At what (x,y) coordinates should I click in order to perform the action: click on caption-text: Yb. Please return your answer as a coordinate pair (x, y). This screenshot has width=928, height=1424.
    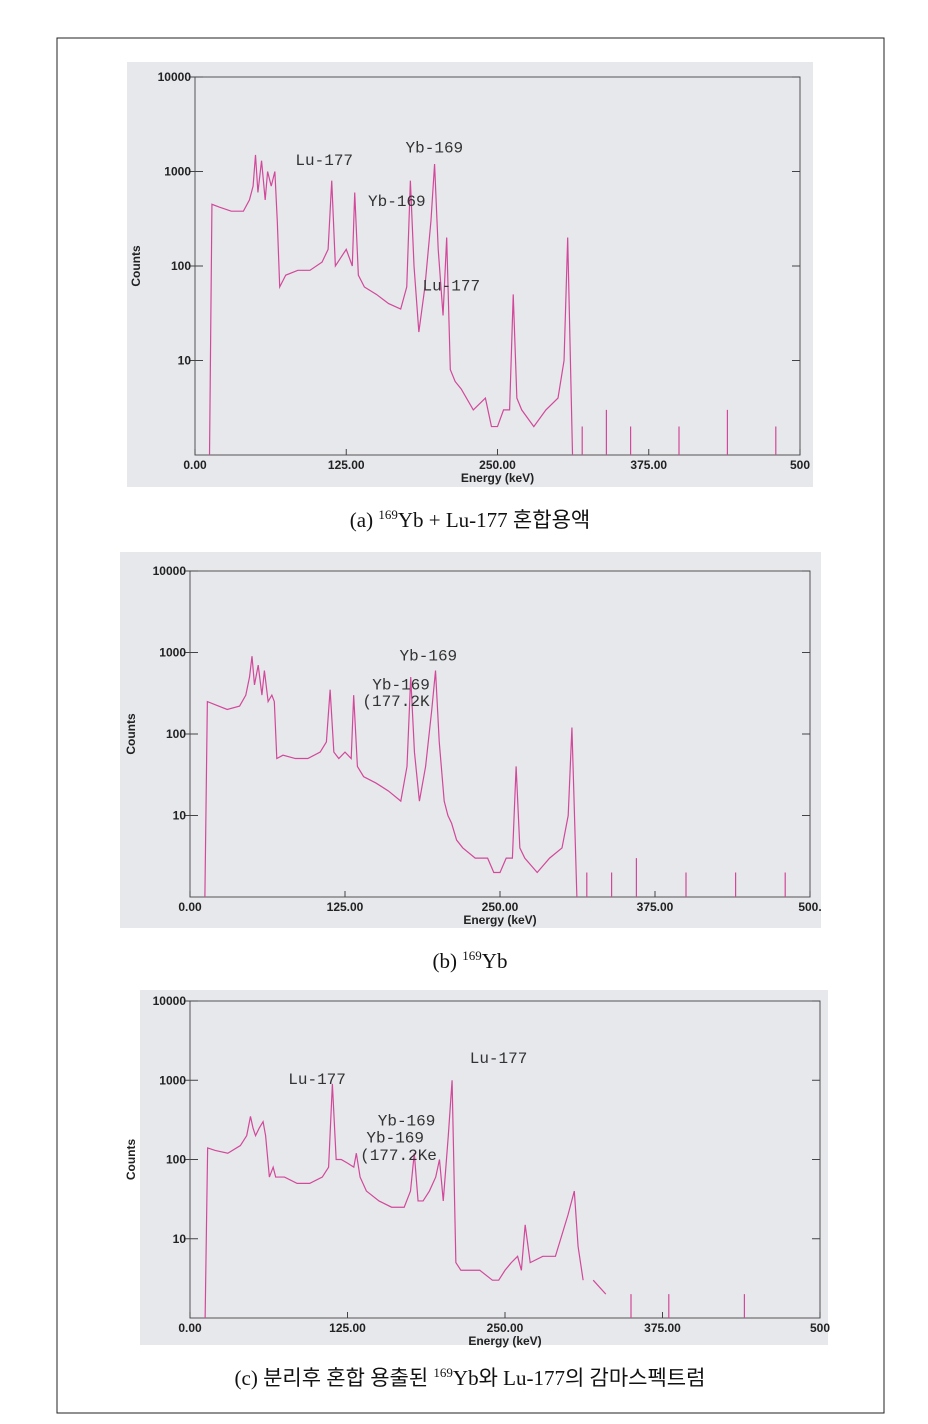
    Looking at the image, I should click on (495, 961).